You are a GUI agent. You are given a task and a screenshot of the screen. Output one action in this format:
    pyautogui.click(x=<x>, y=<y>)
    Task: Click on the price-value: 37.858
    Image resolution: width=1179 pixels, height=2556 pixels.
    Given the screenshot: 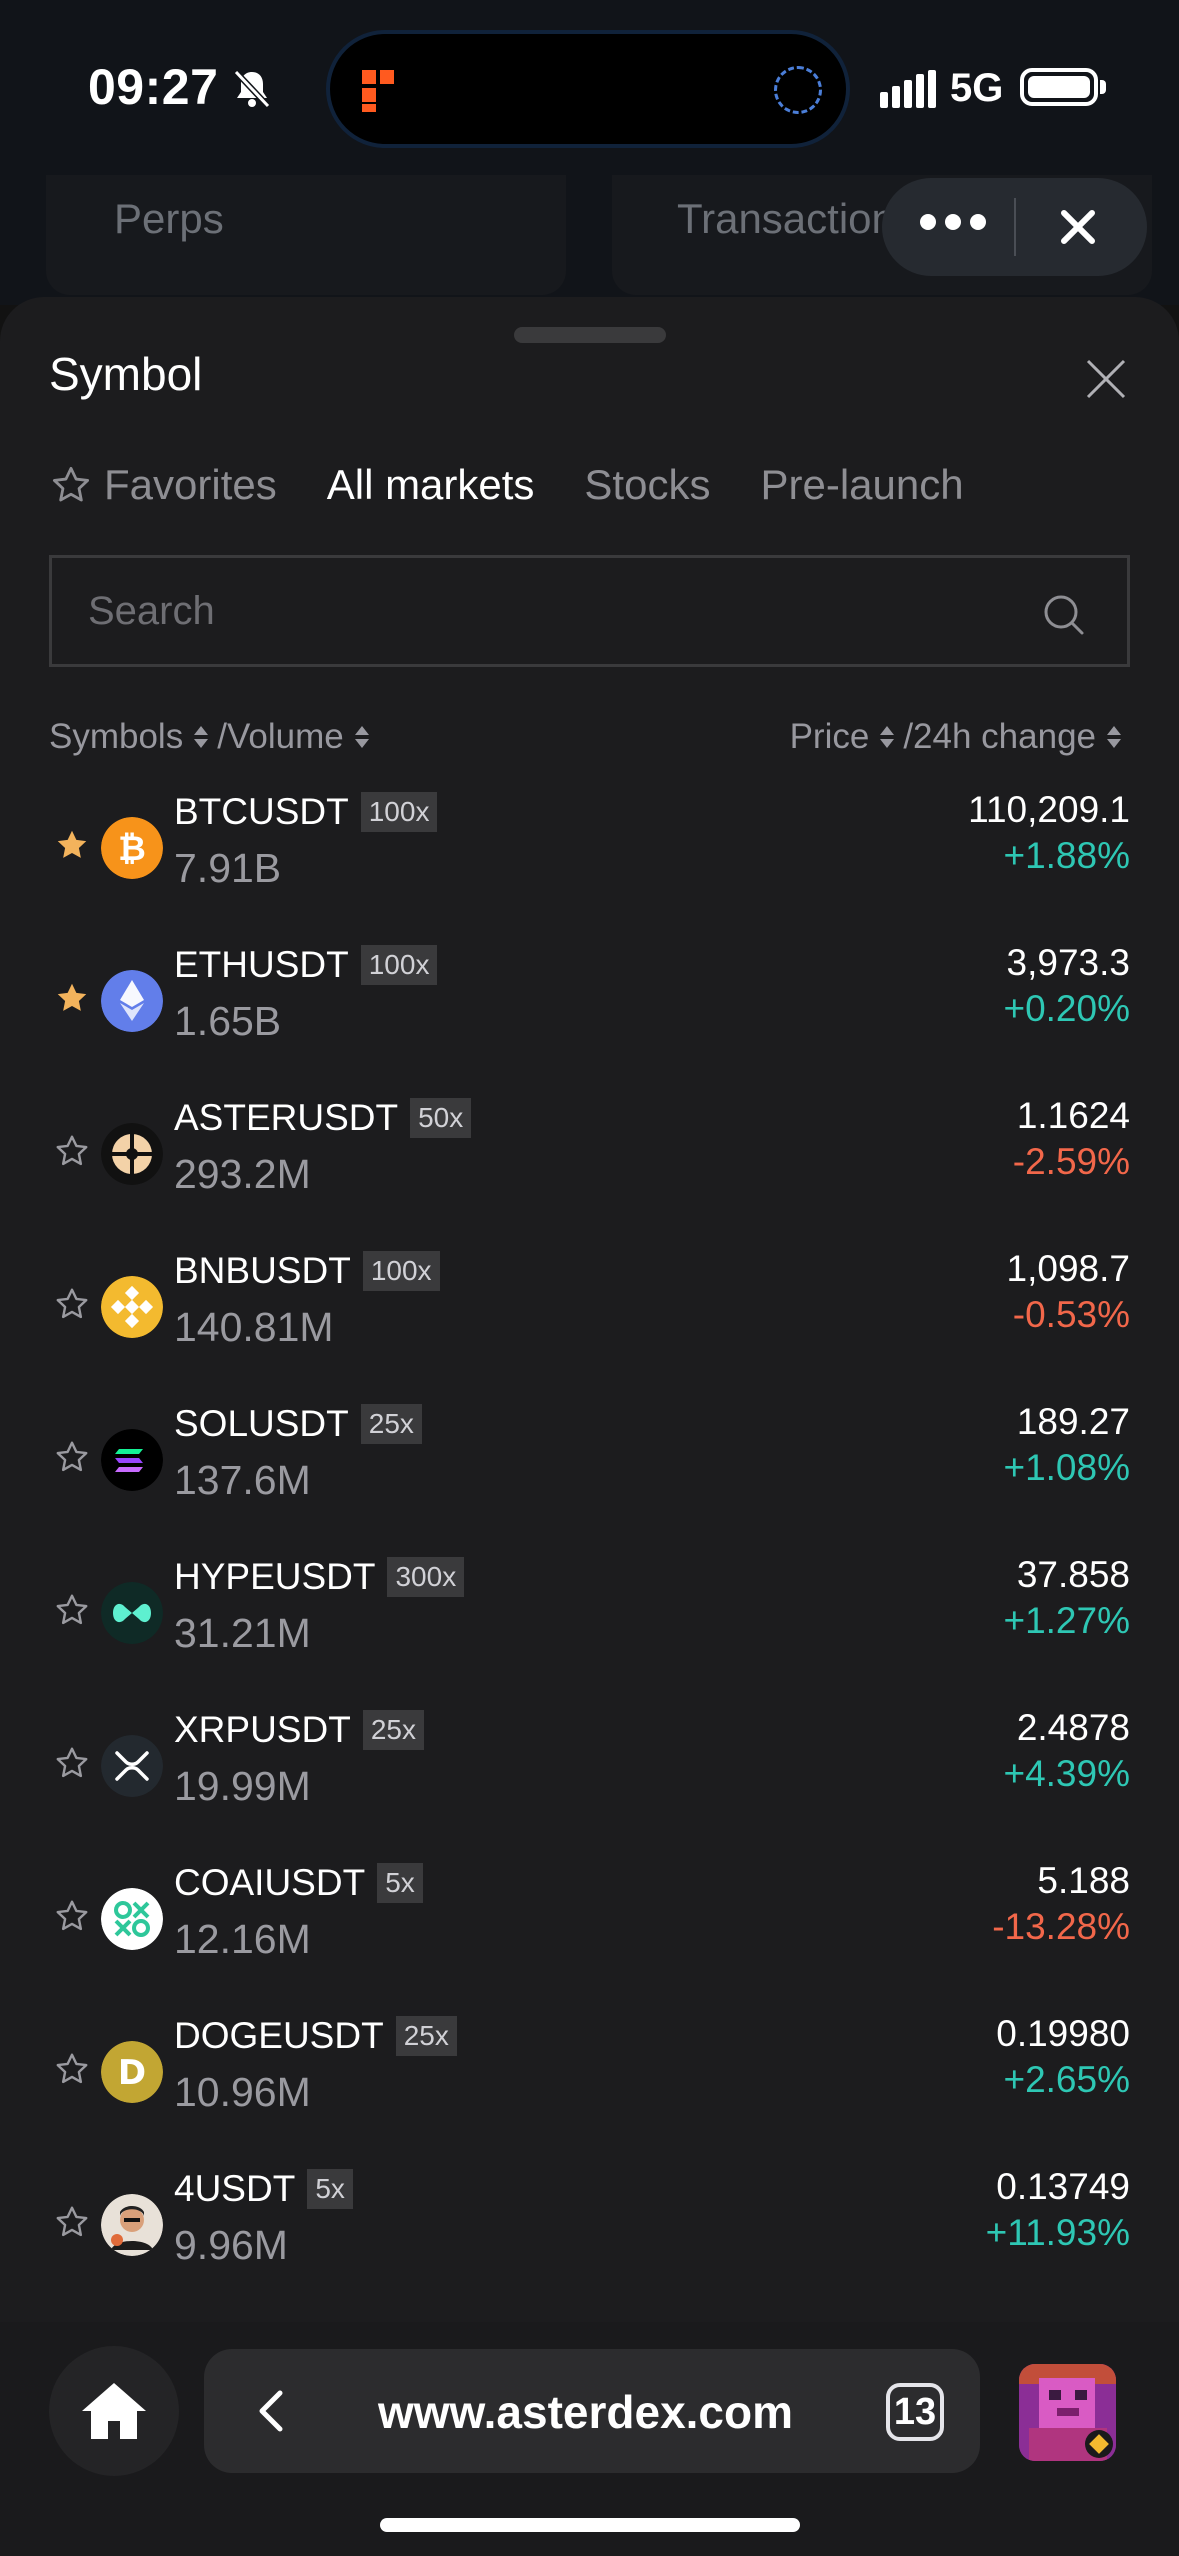 What is the action you would take?
    pyautogui.click(x=1073, y=1574)
    